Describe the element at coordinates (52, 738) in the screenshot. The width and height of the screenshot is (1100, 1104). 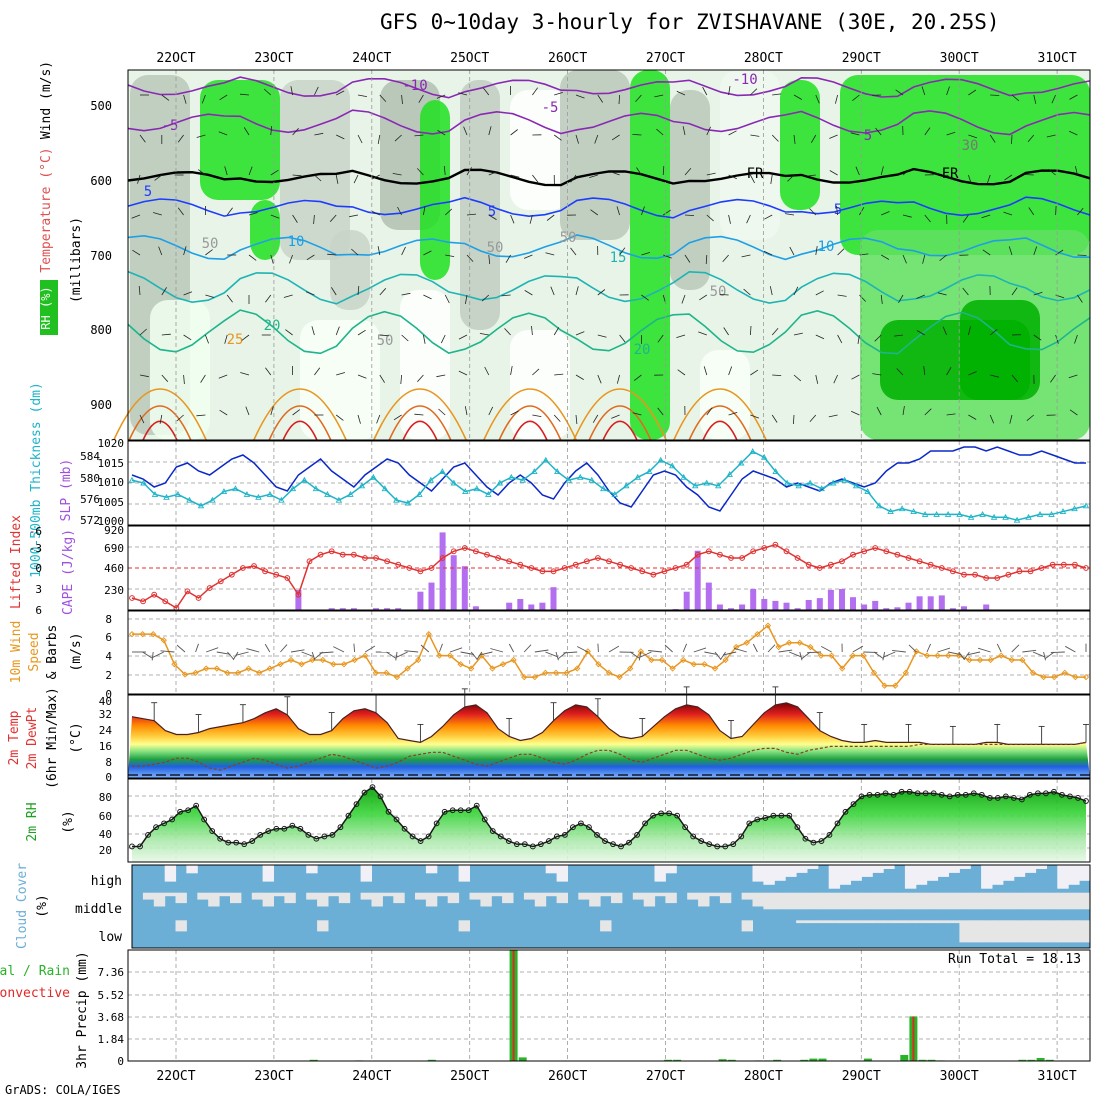
I see `temp-axis-label-3: (6hr Min/Max)` at that location.